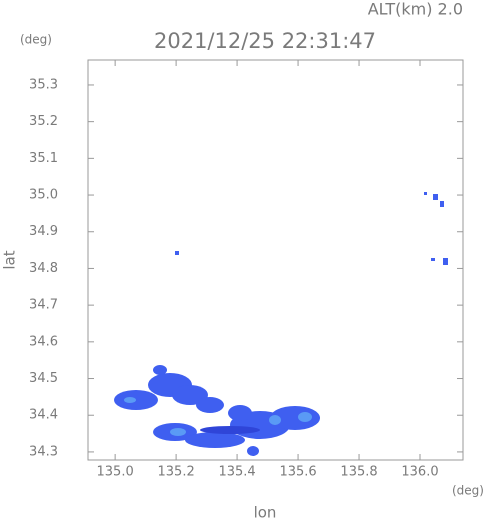 The width and height of the screenshot is (491, 521). Describe the element at coordinates (43, 305) in the screenshot. I see `y-tick-label: 34.7` at that location.